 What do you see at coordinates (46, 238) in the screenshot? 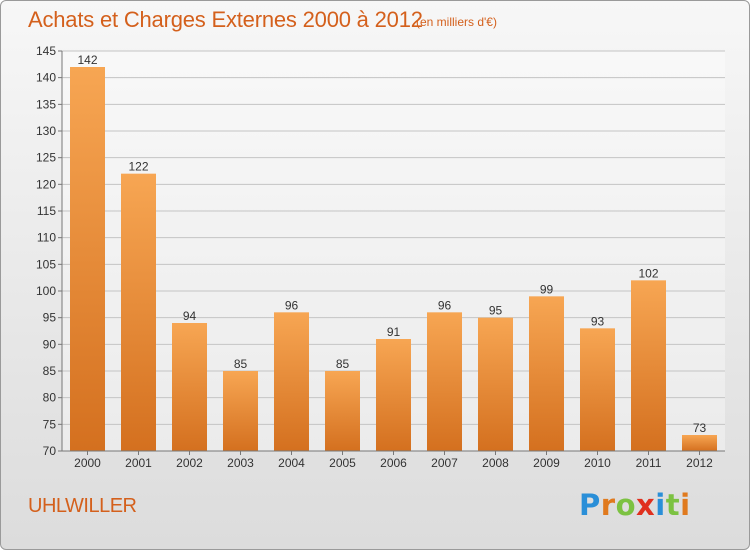
I see `y-tick-label: 110` at bounding box center [46, 238].